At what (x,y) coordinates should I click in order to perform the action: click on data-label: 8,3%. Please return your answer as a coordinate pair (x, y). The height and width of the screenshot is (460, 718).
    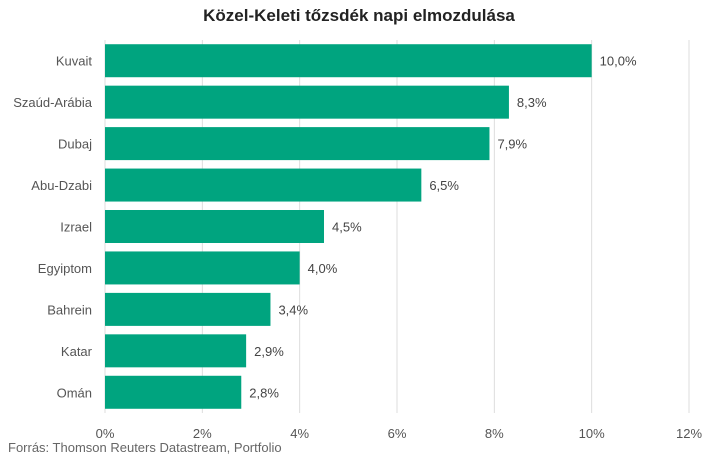
    Looking at the image, I should click on (532, 102).